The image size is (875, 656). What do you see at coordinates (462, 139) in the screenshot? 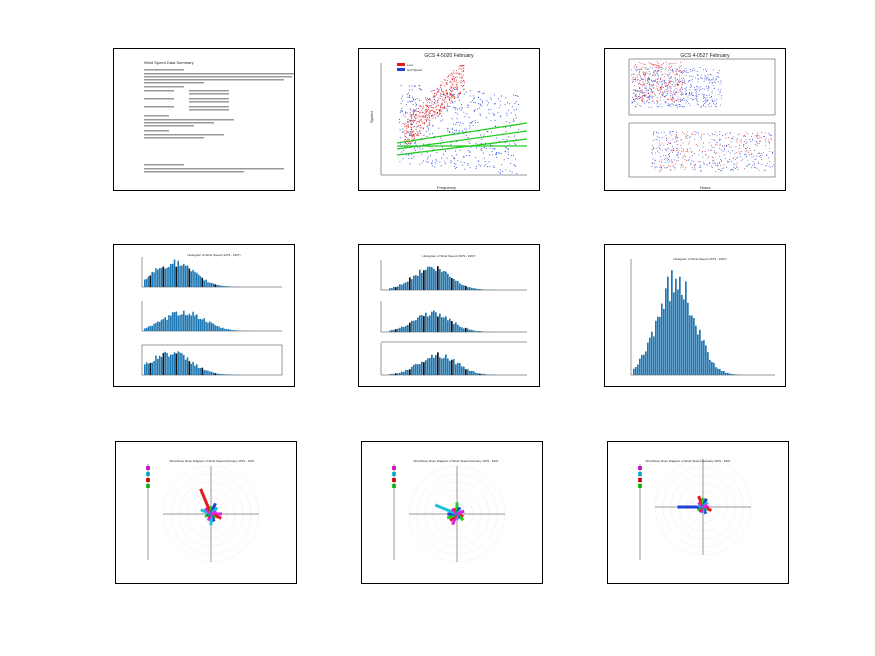
I see `regression-lines` at bounding box center [462, 139].